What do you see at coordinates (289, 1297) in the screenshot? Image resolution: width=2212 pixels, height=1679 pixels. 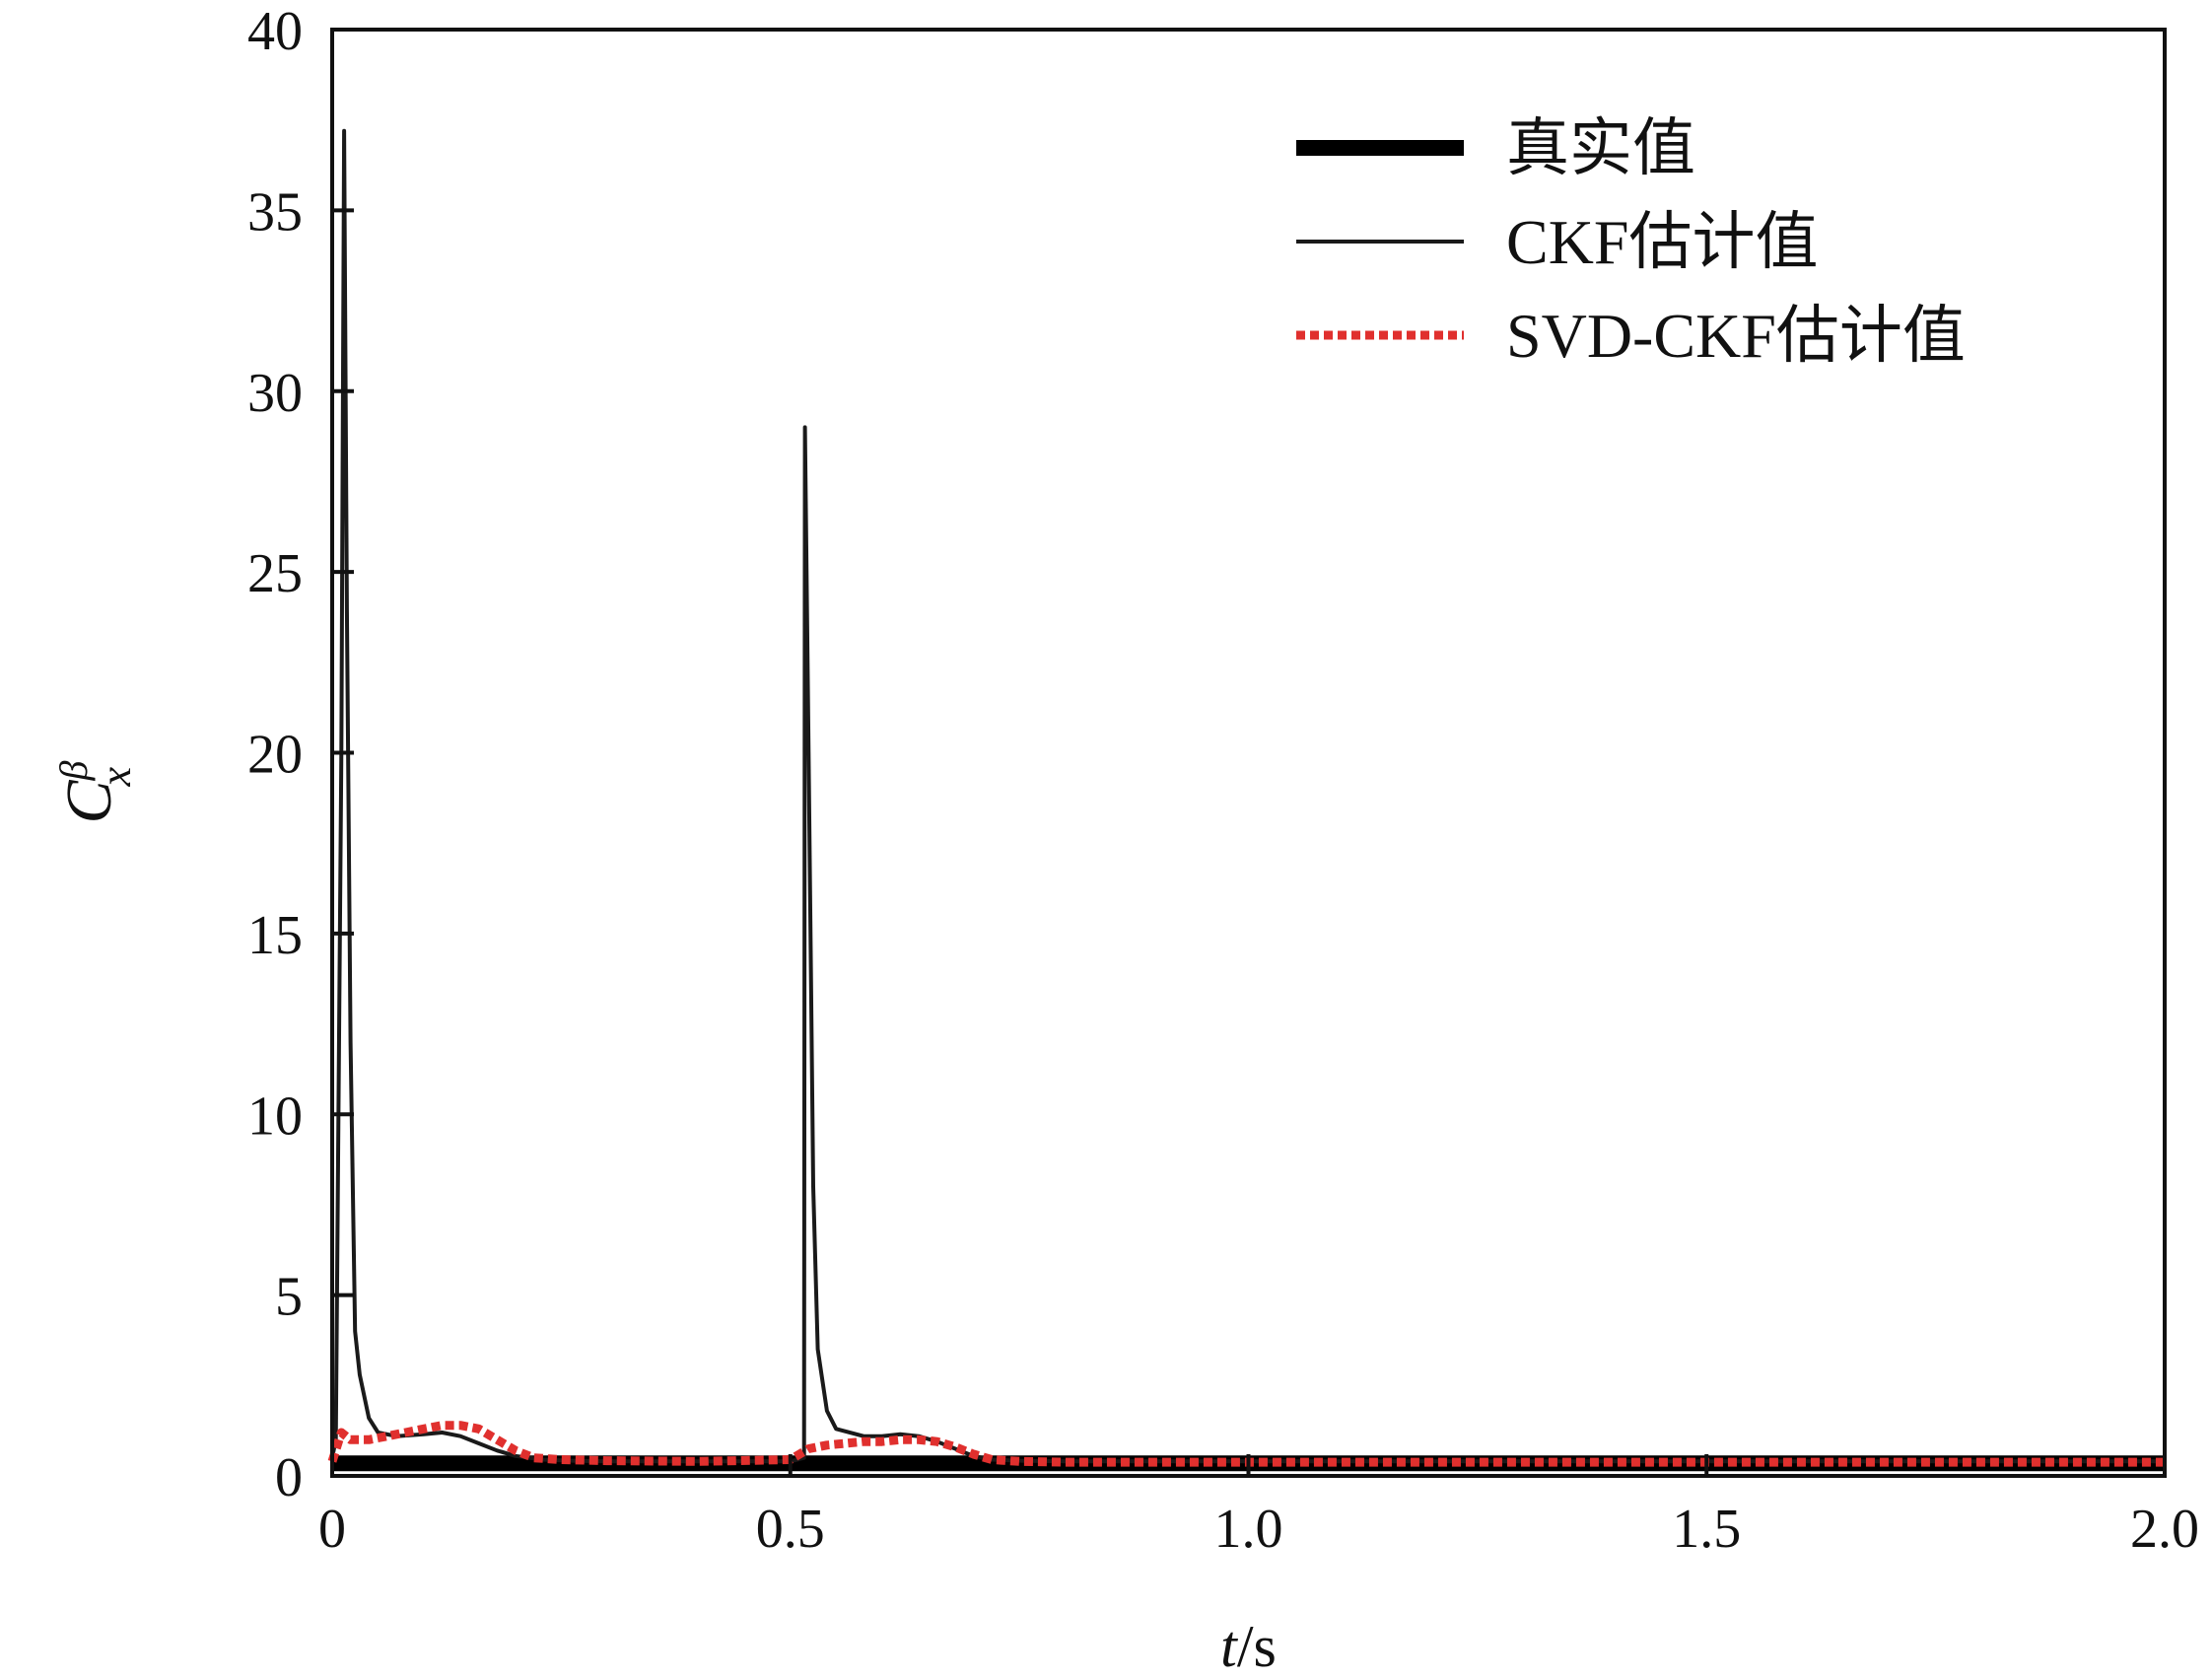 I see `y-tick-label: 5` at bounding box center [289, 1297].